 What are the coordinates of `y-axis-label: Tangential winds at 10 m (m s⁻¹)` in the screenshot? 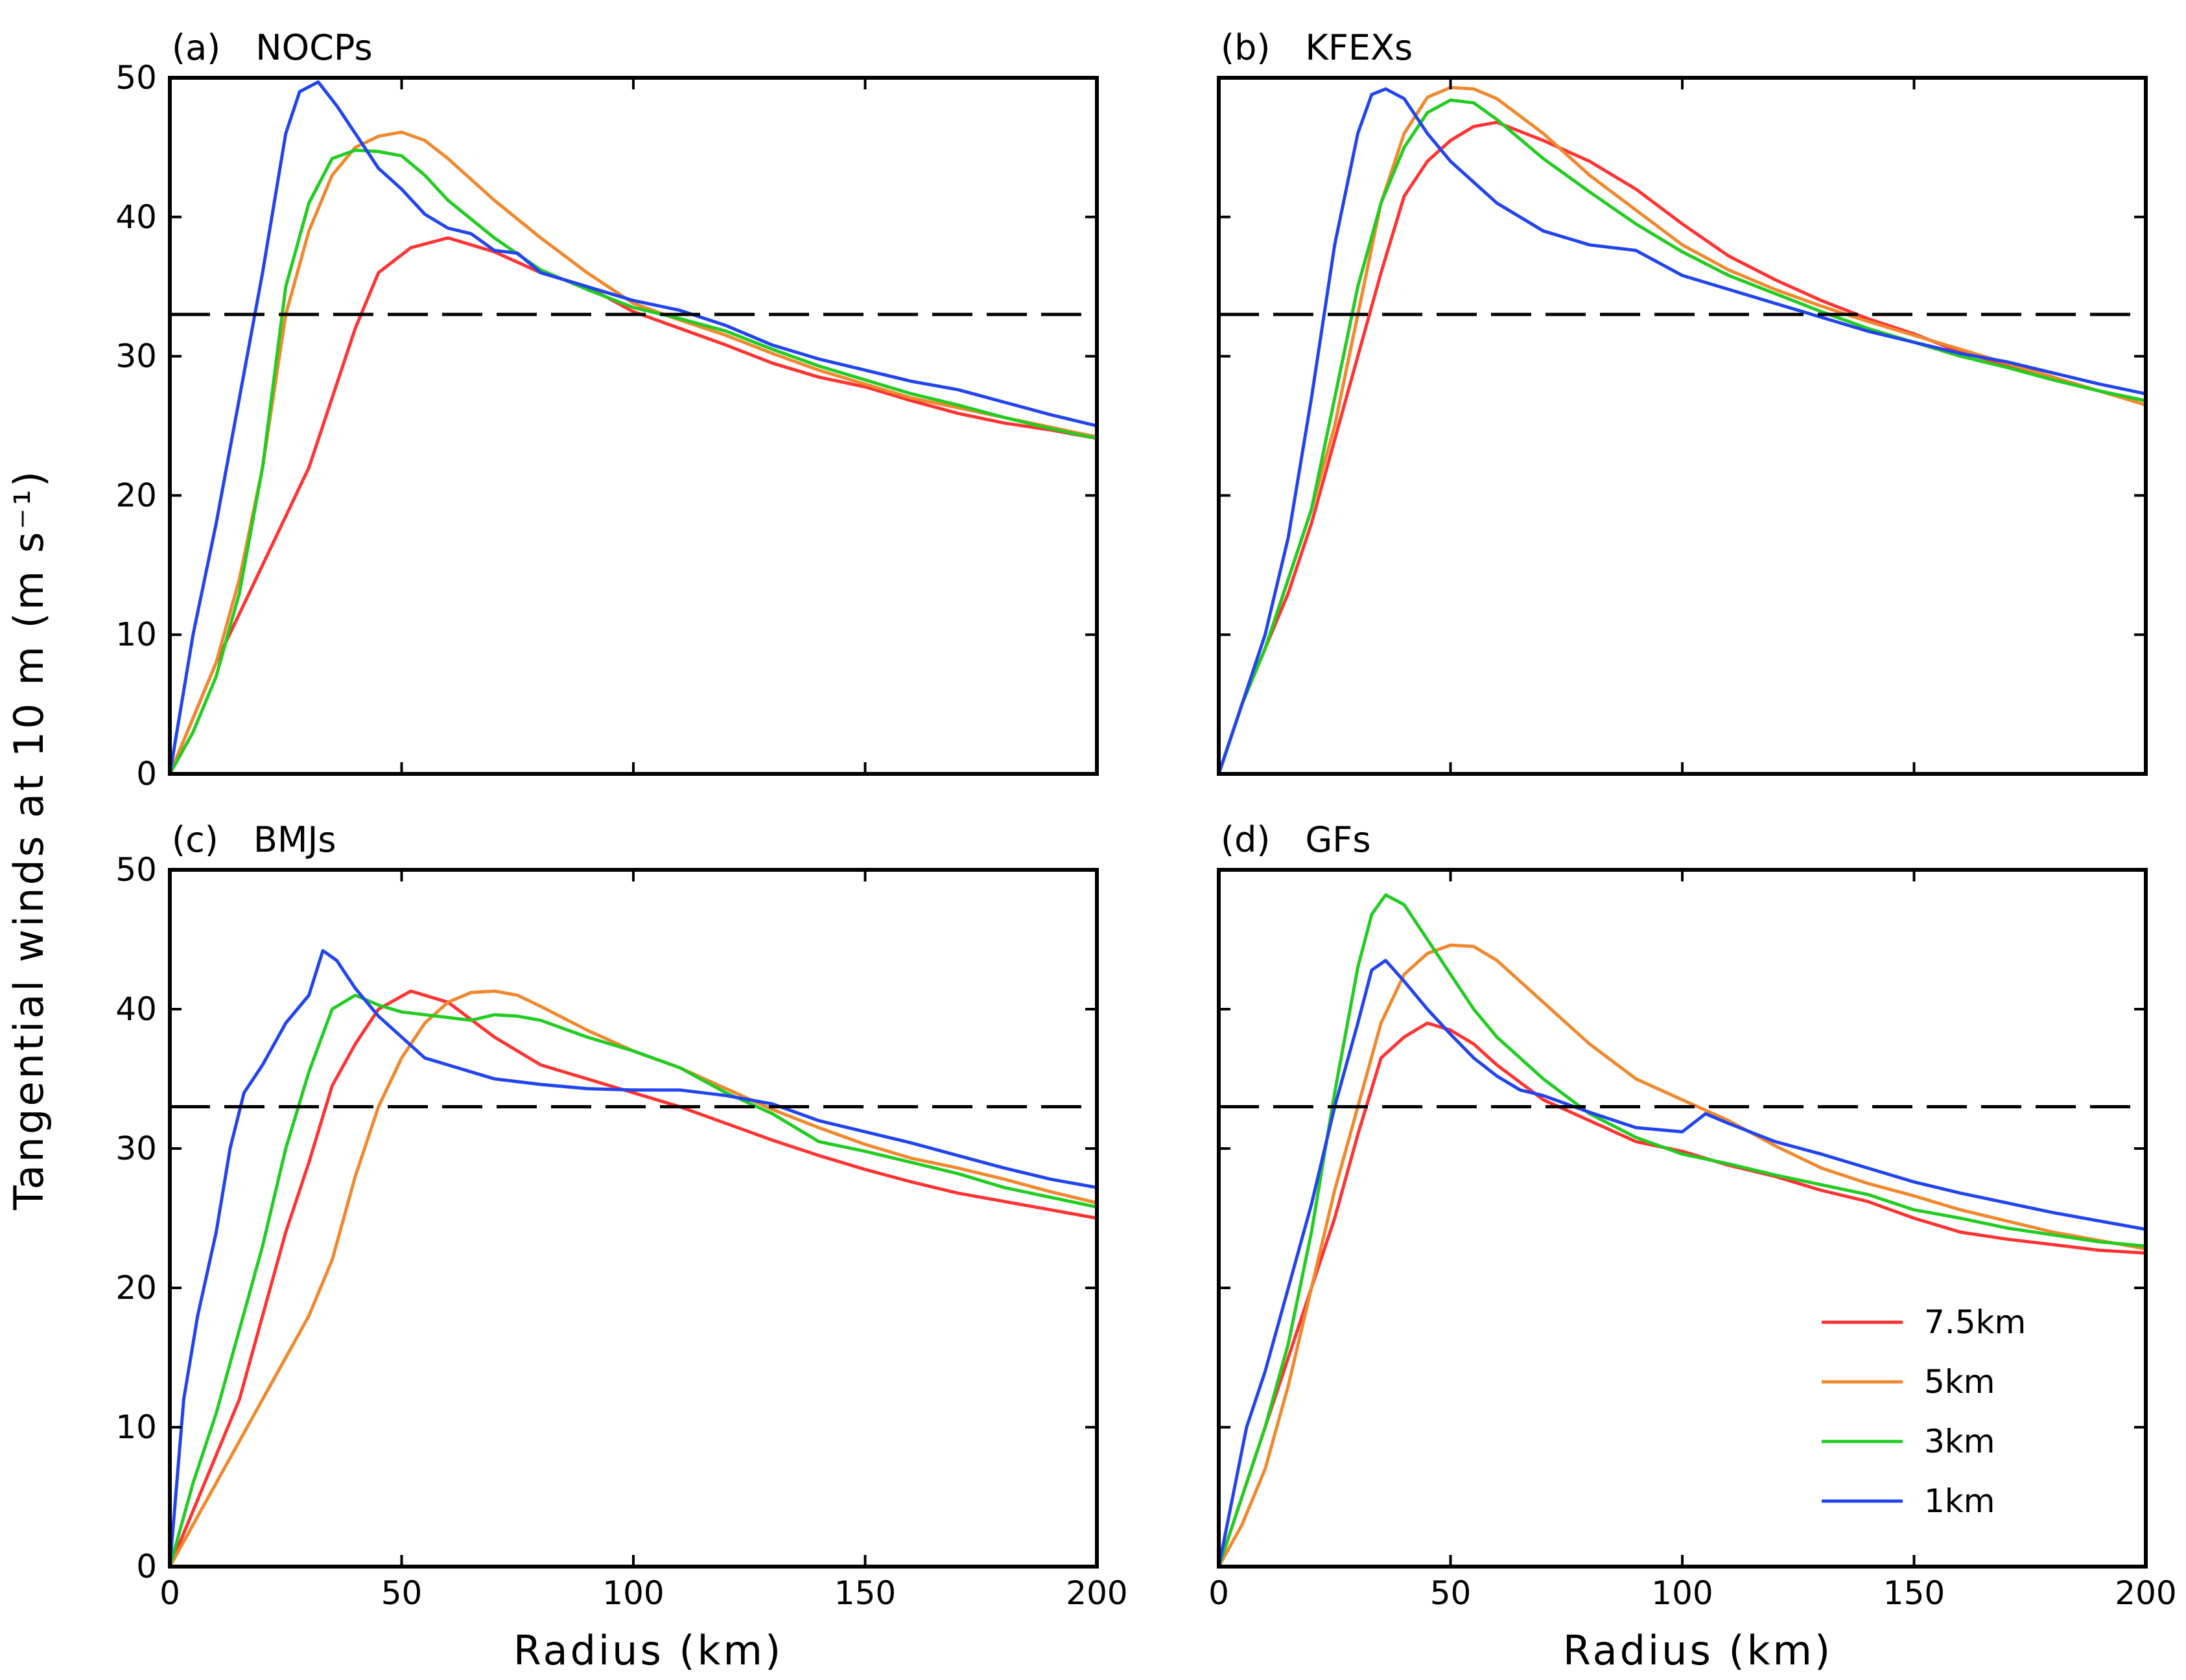 It's located at (29, 840).